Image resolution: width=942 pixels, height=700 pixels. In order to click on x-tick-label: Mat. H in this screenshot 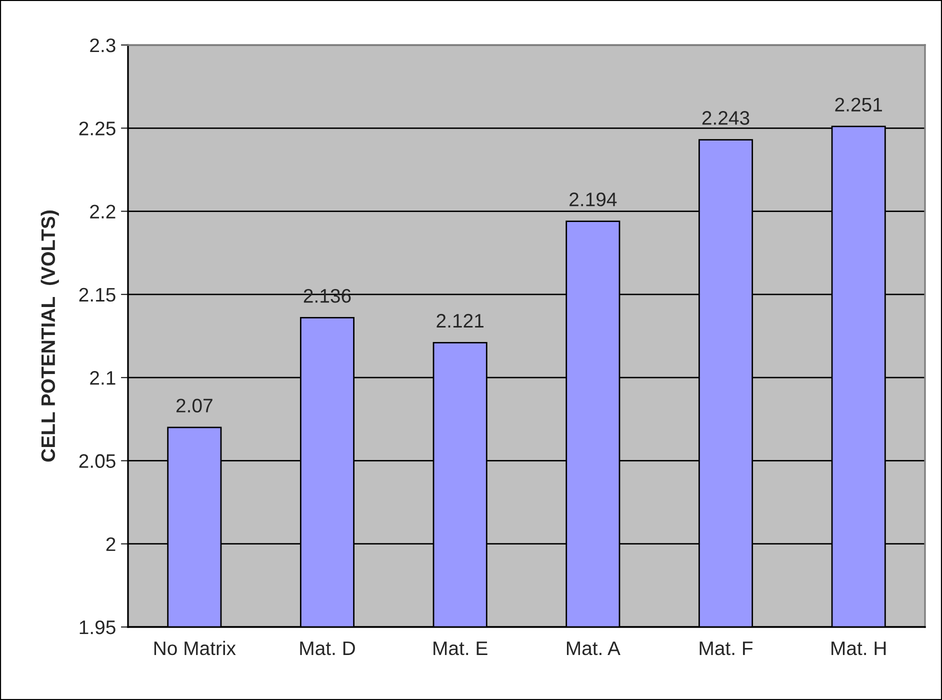, I will do `click(859, 649)`.